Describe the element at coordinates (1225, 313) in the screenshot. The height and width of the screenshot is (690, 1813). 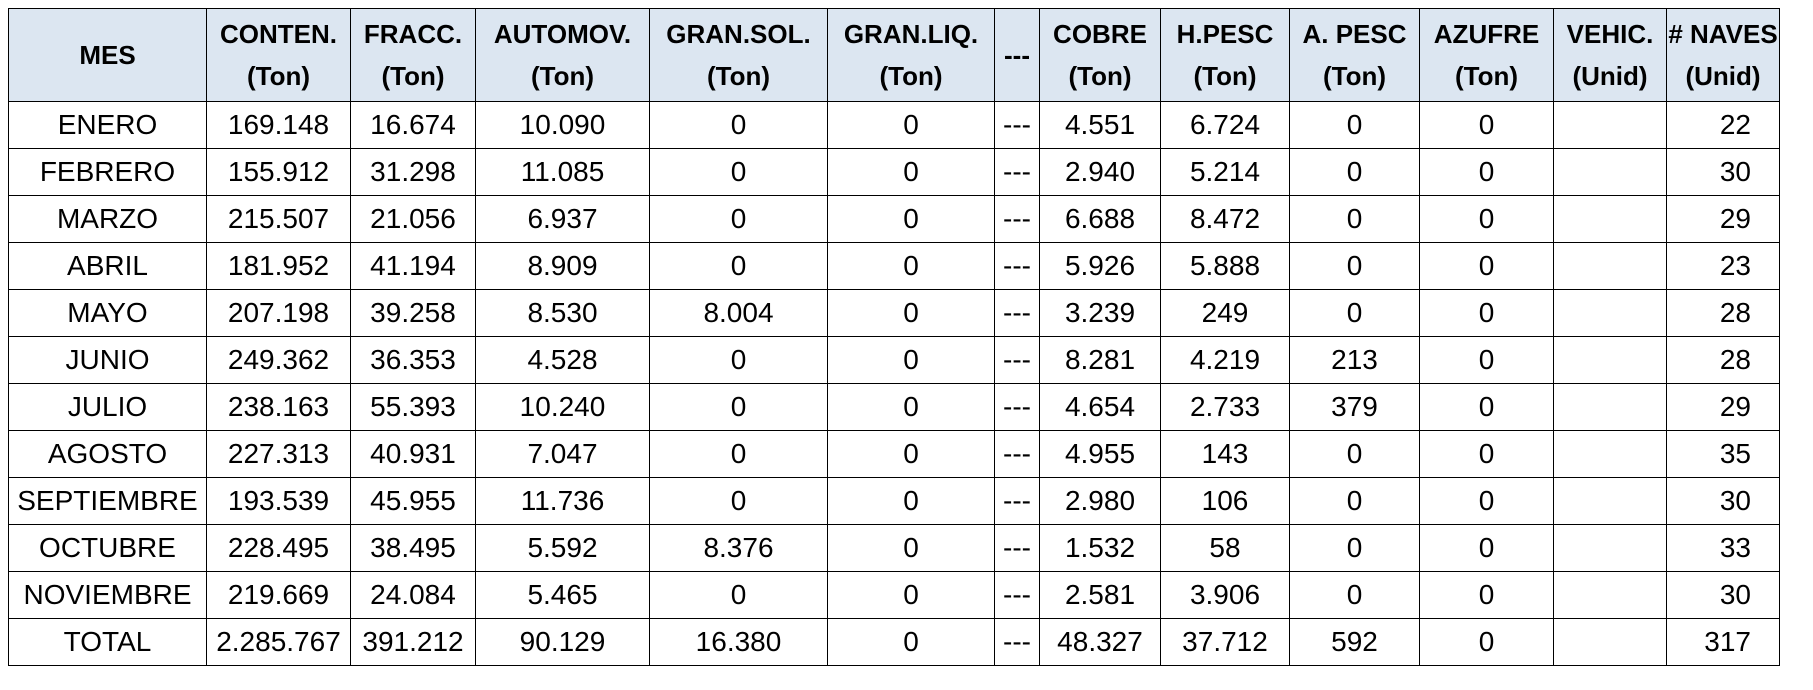
I see `table-cell: 249` at that location.